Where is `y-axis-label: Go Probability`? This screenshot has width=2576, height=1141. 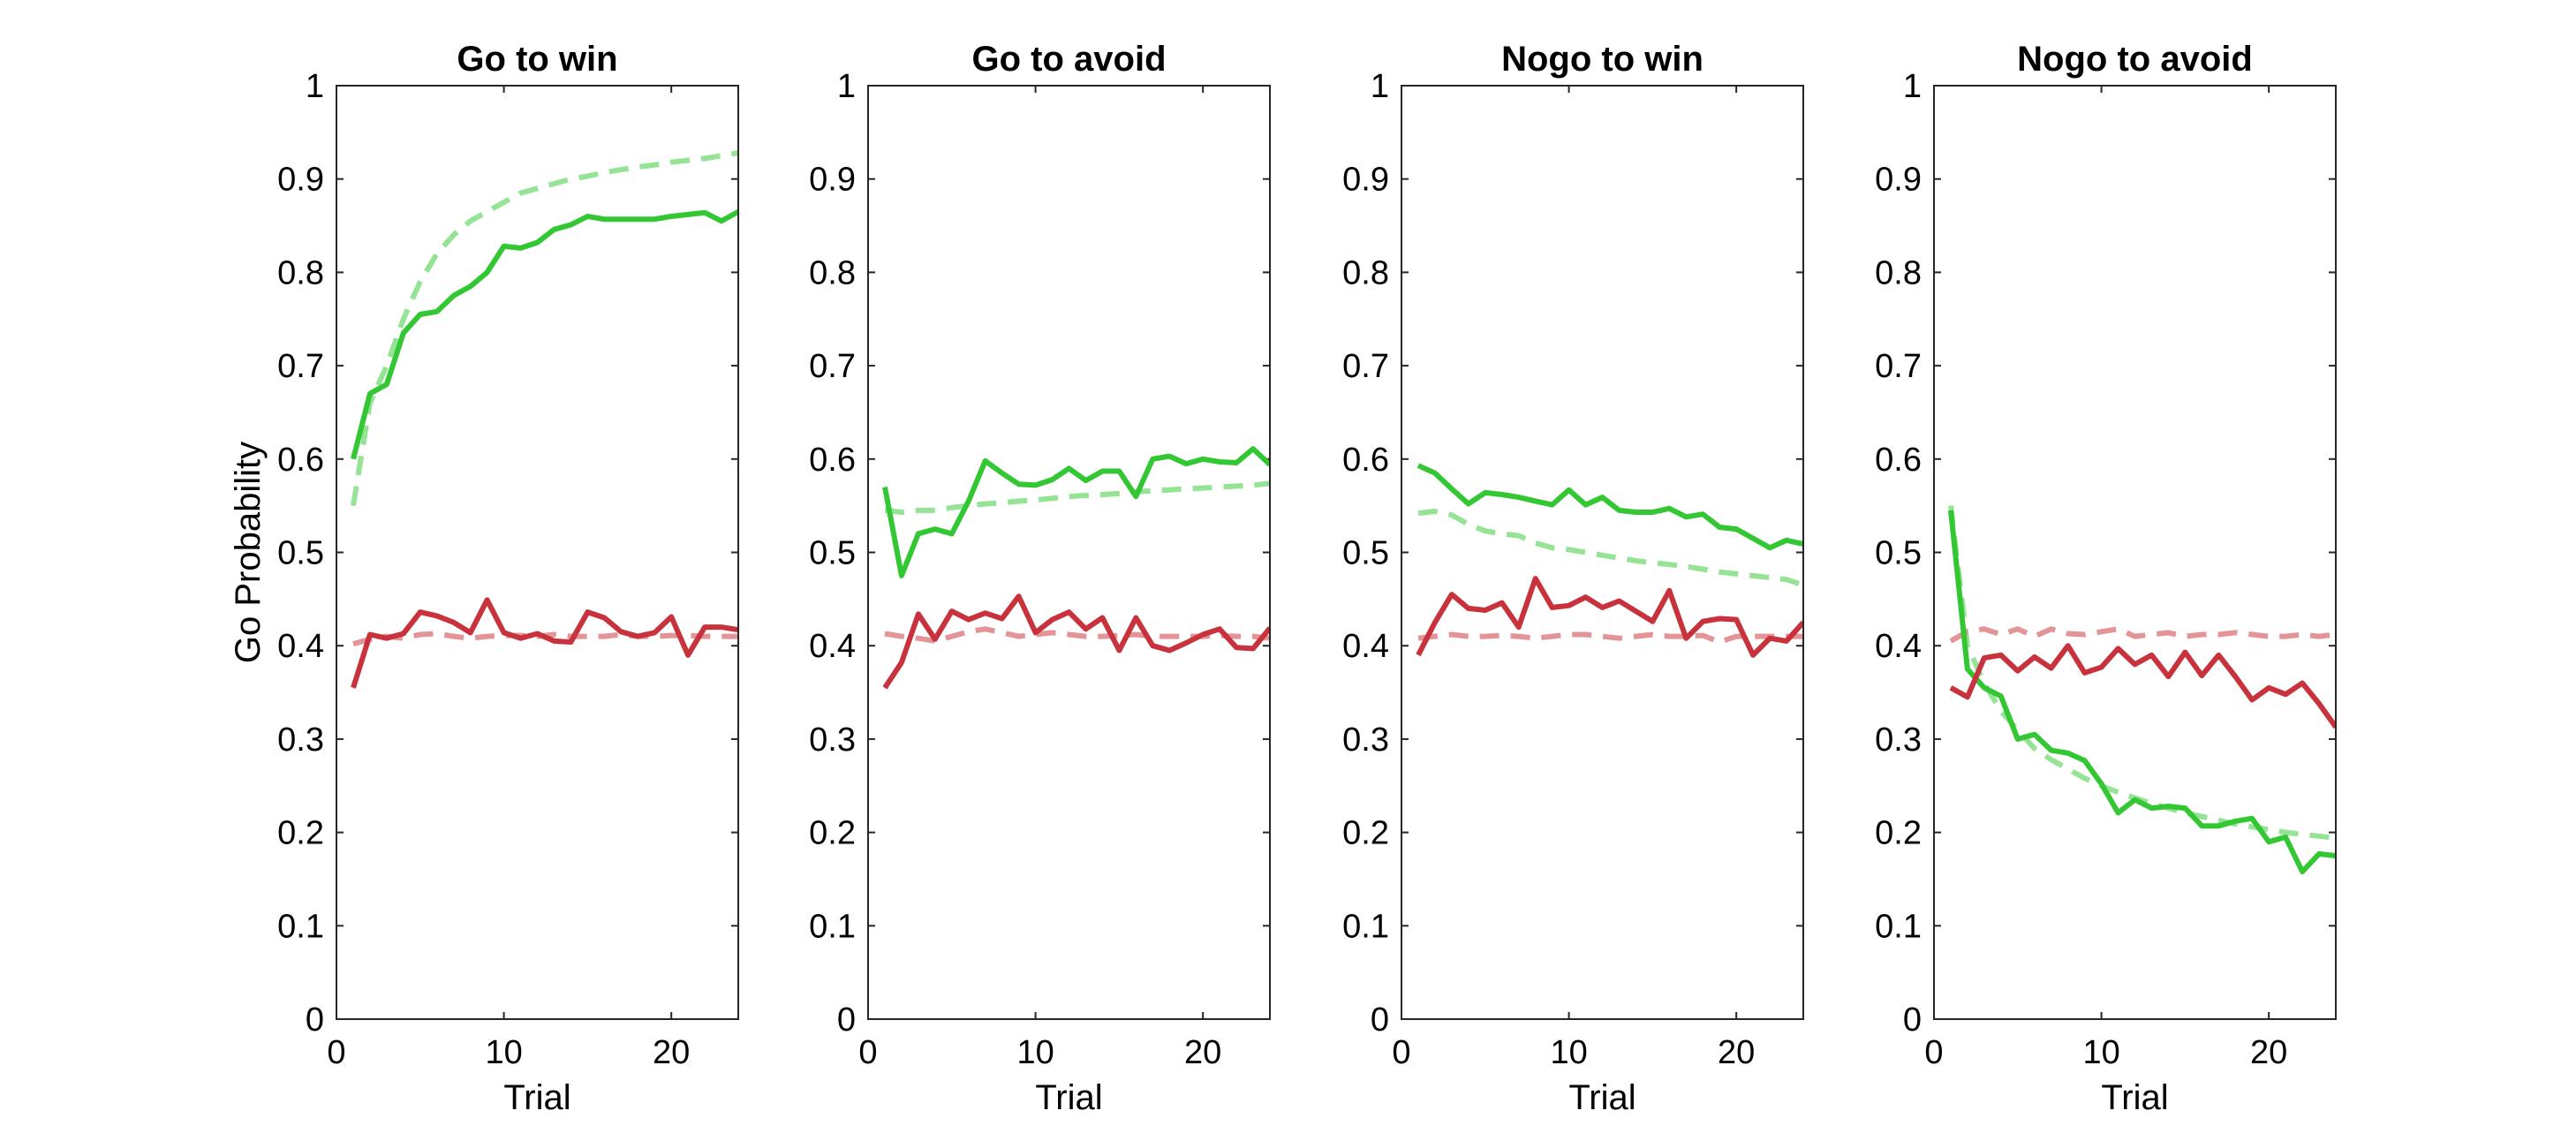 y-axis-label: Go Probability is located at coordinates (249, 552).